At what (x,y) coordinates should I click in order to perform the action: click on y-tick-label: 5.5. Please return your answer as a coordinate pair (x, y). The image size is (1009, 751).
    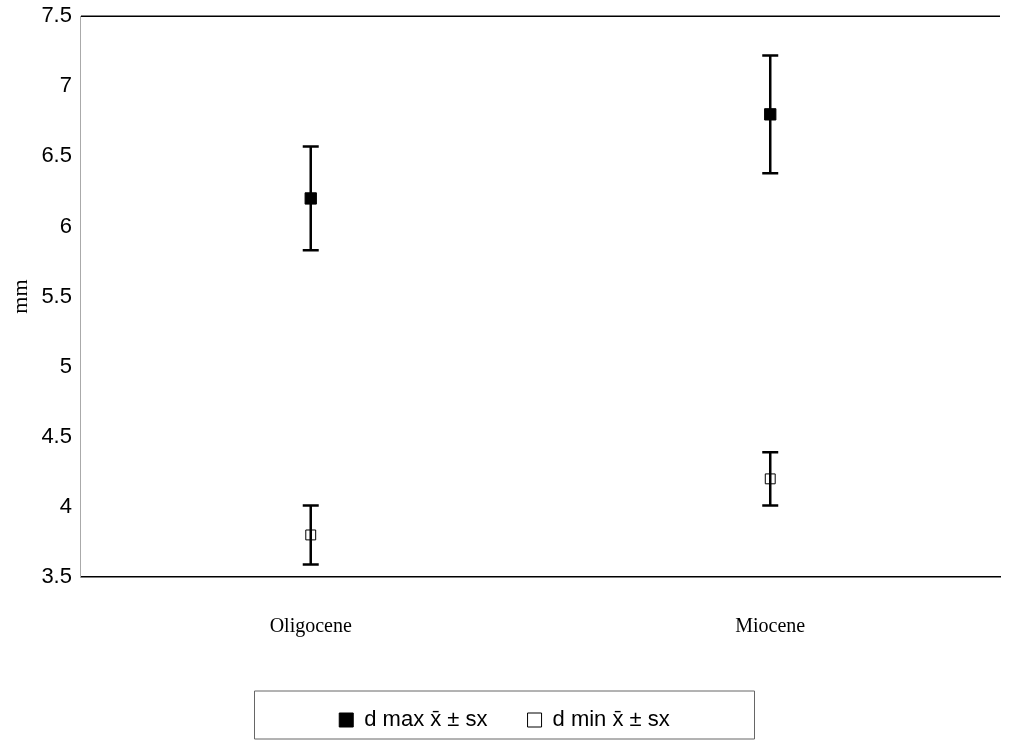
    Looking at the image, I should click on (56, 295).